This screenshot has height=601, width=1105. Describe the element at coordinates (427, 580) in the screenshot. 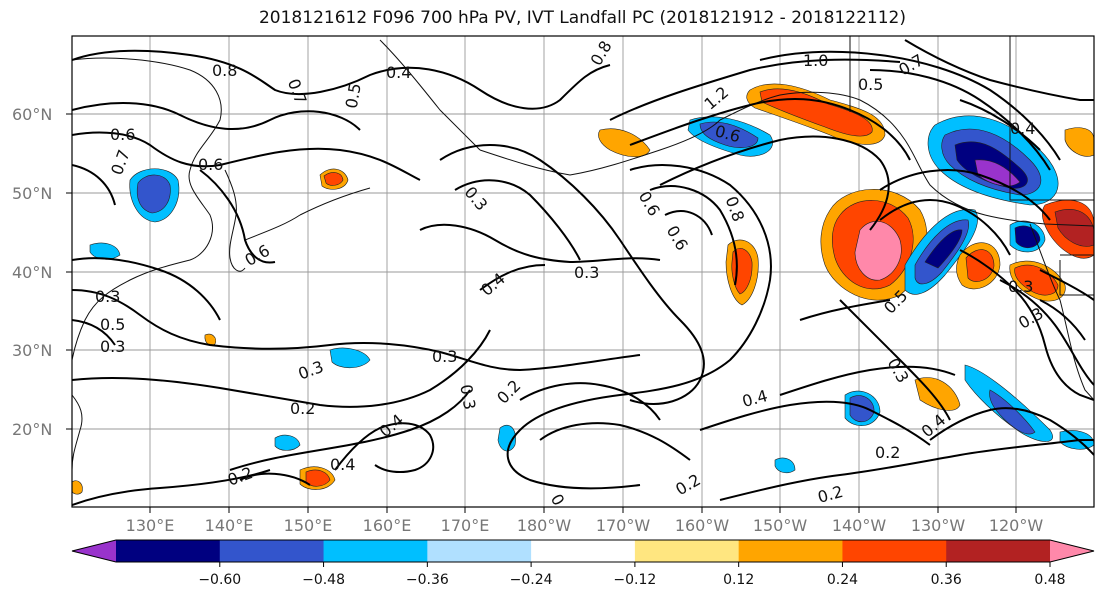

I see `colorbar-tick-label: −0.36` at that location.